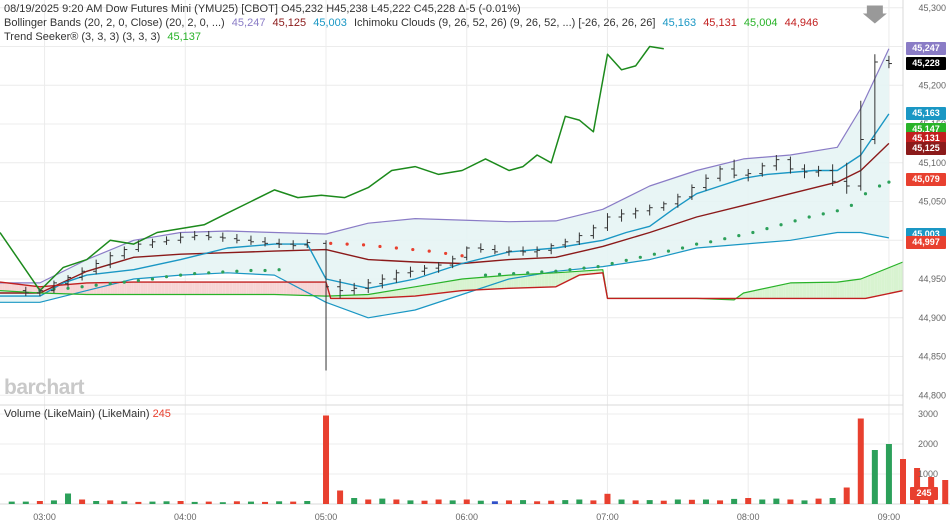 Image resolution: width=950 pixels, height=528 pixels. What do you see at coordinates (184, 37) in the screenshot?
I see `trend-seeker-value: 45,137` at bounding box center [184, 37].